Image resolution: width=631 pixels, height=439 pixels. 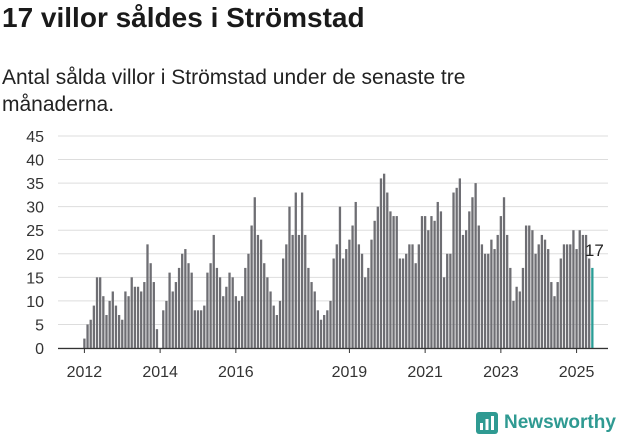 What do you see at coordinates (560, 422) in the screenshot?
I see `brand-name: Newsworthy` at bounding box center [560, 422].